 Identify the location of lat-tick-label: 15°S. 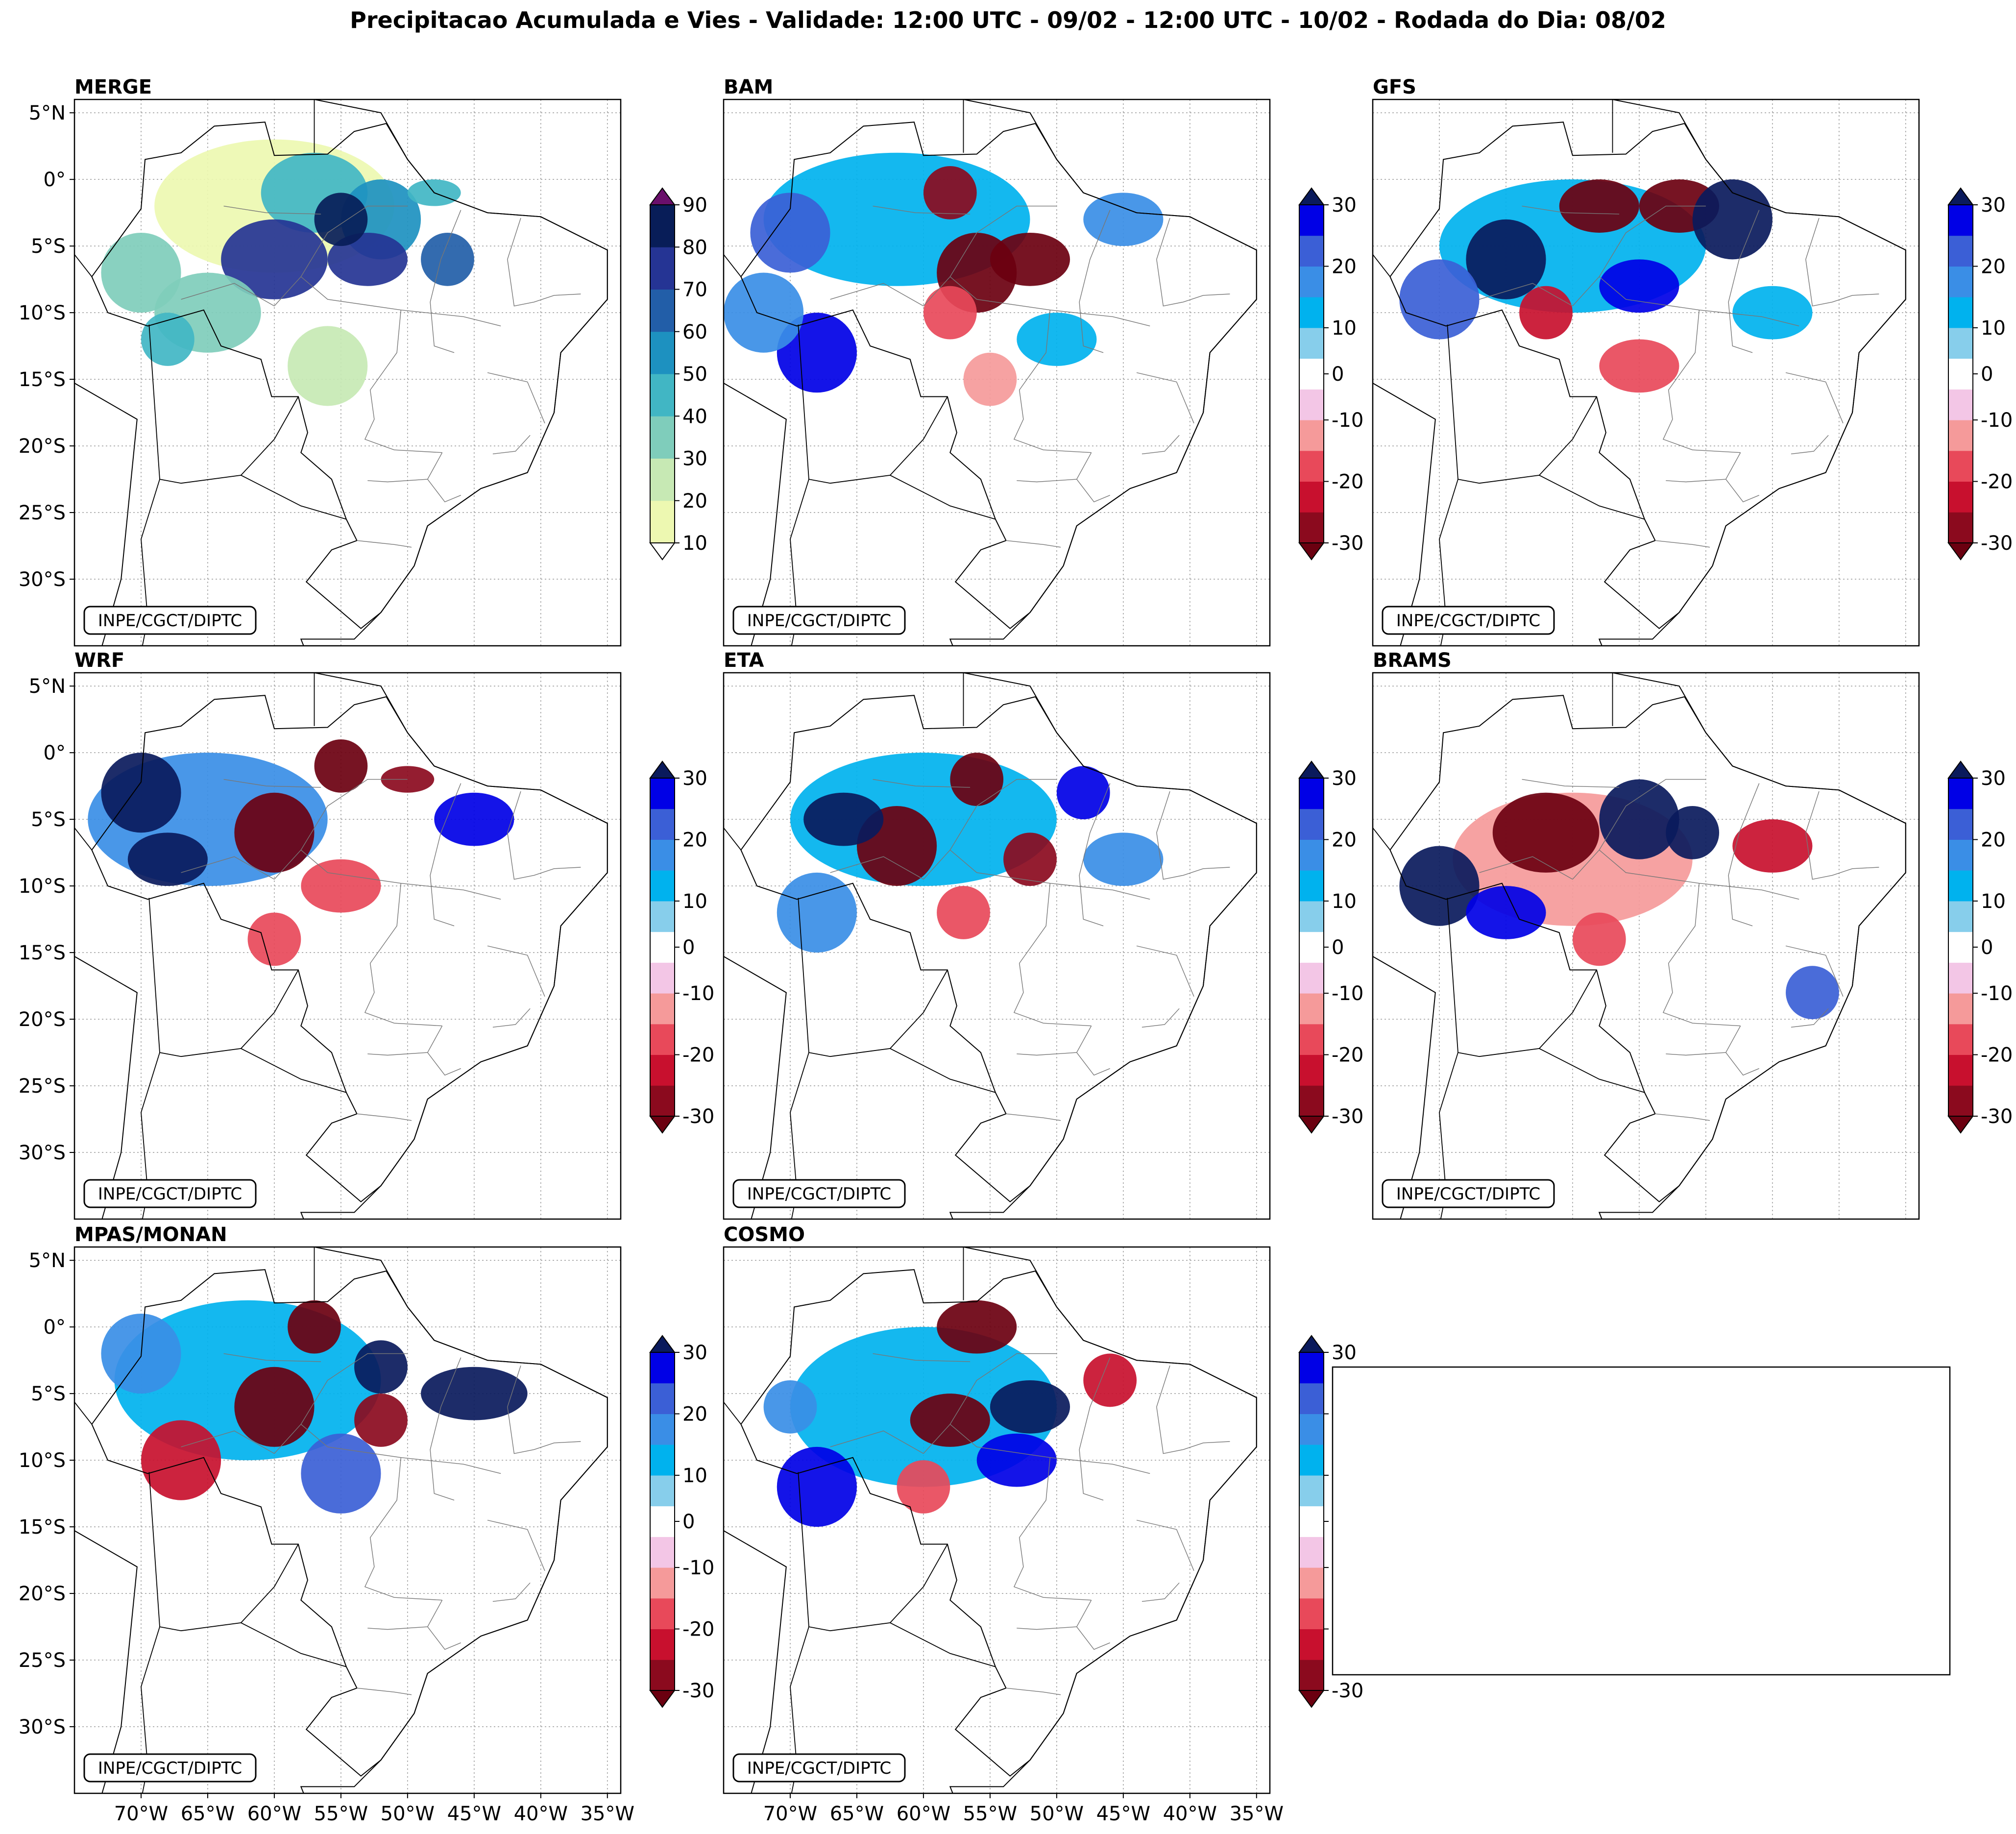
(42, 379).